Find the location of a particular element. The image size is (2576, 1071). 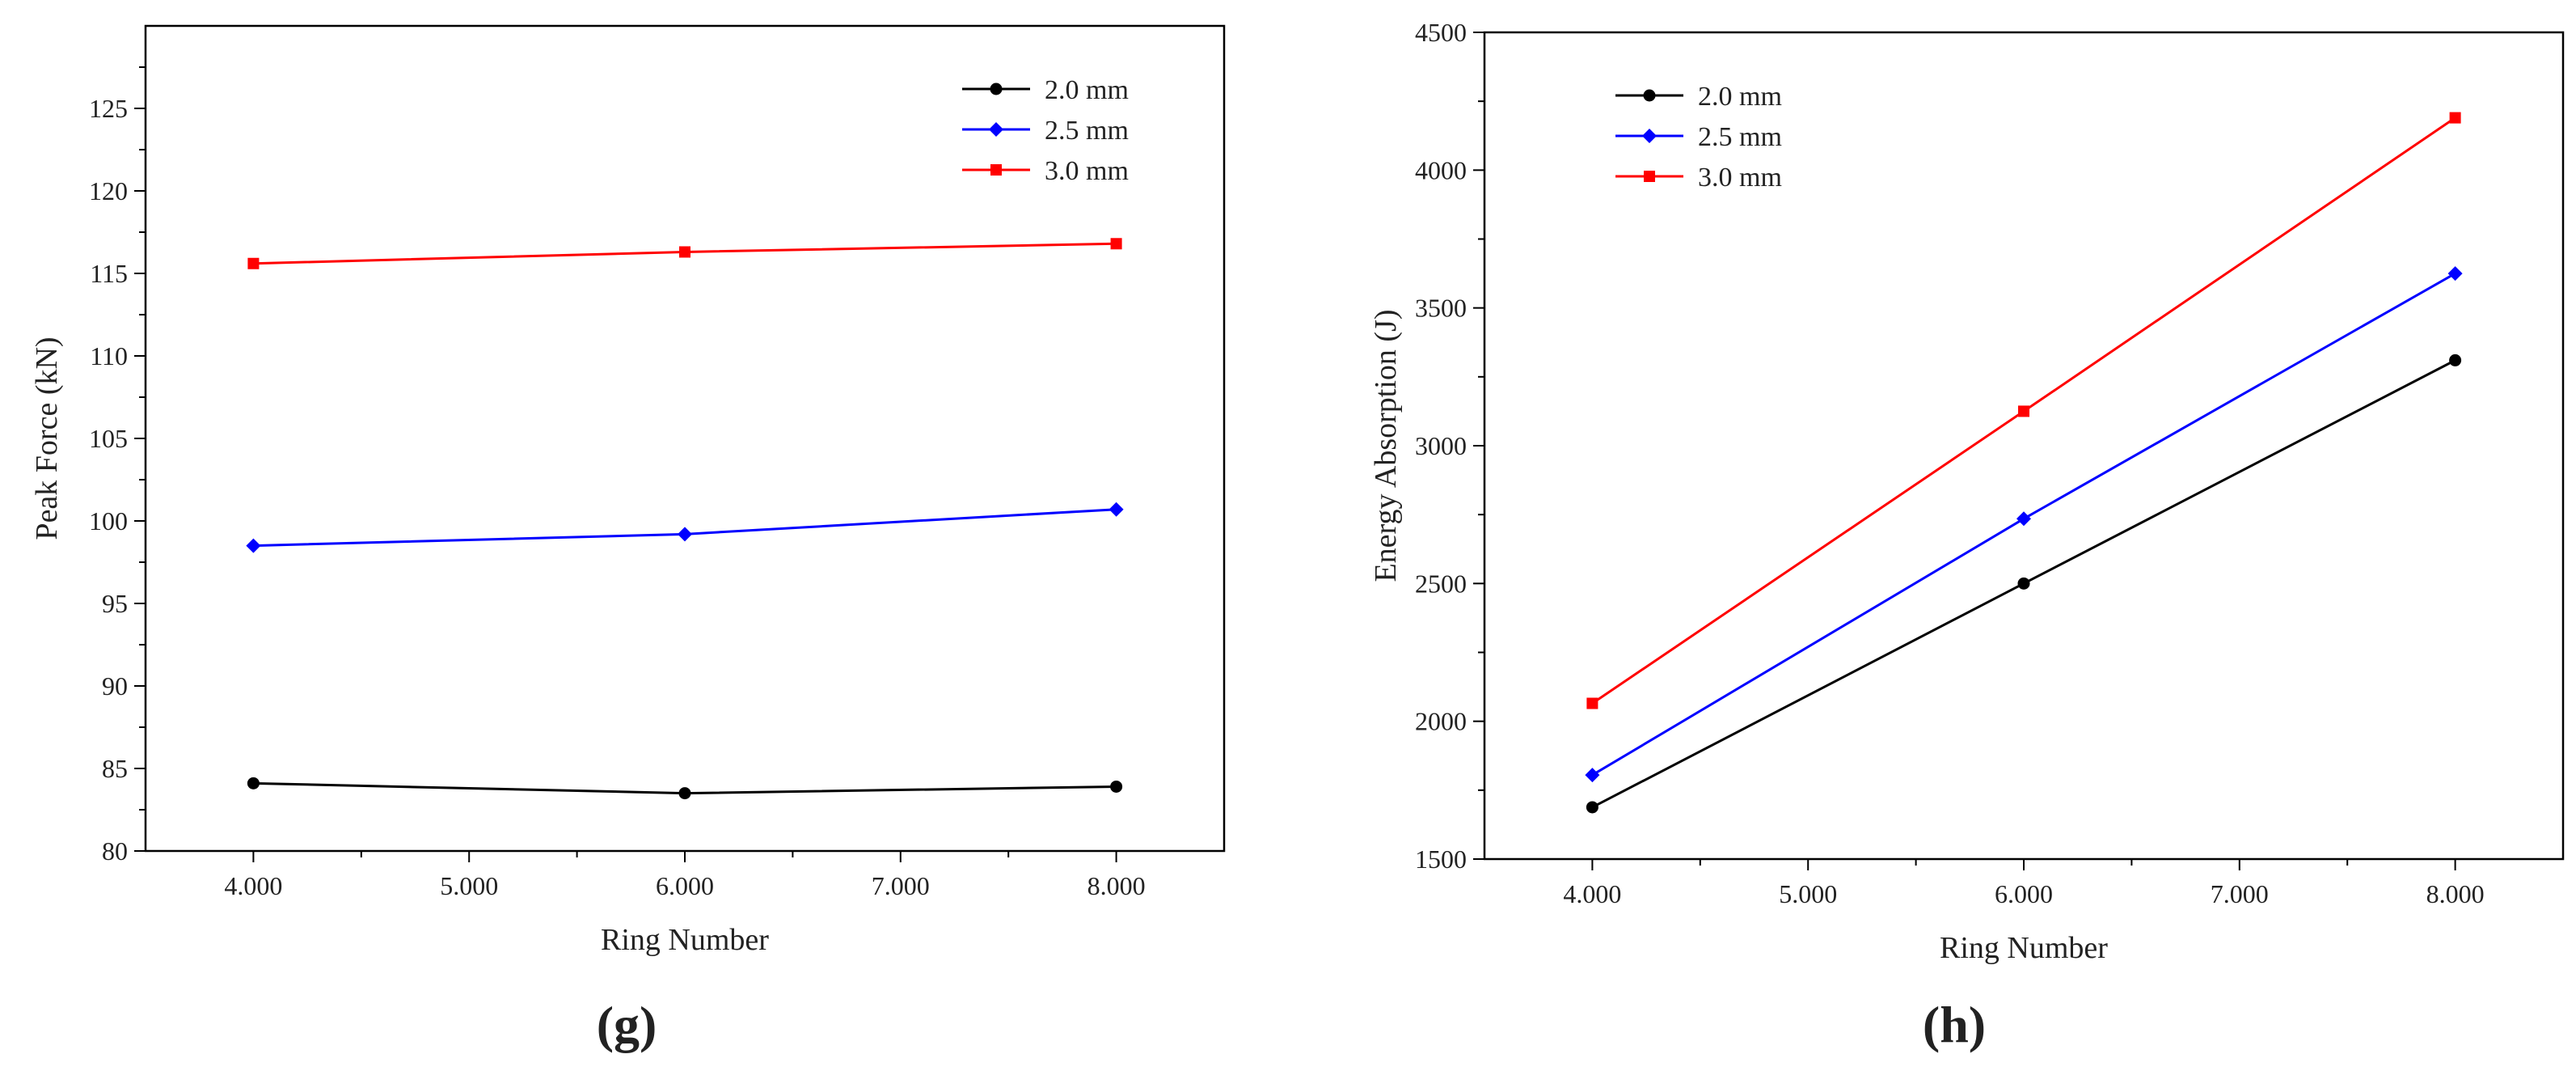

y-tick-label: 2500 is located at coordinates (1441, 583).